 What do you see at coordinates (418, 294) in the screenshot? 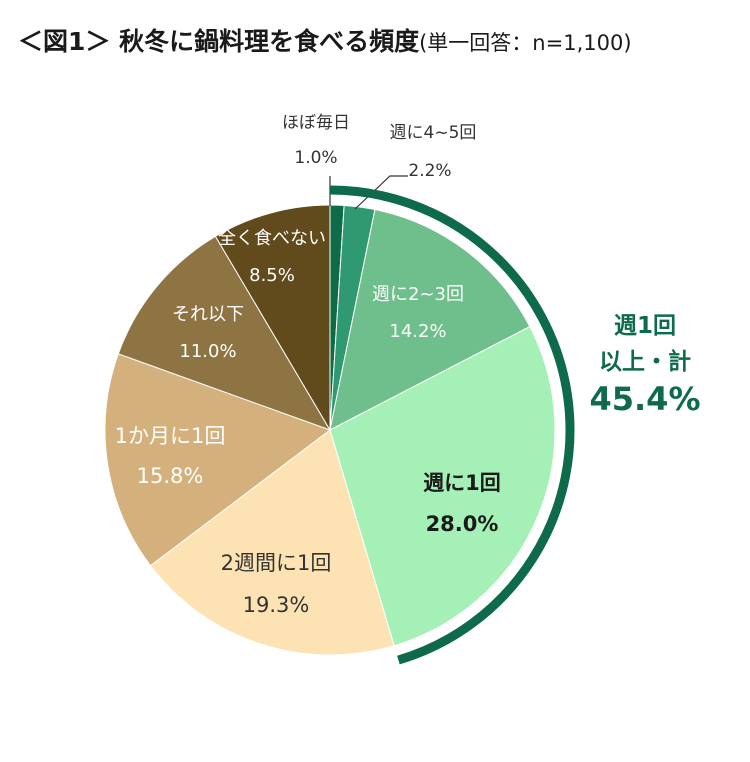
I see `slice-label: 週に2~3回` at bounding box center [418, 294].